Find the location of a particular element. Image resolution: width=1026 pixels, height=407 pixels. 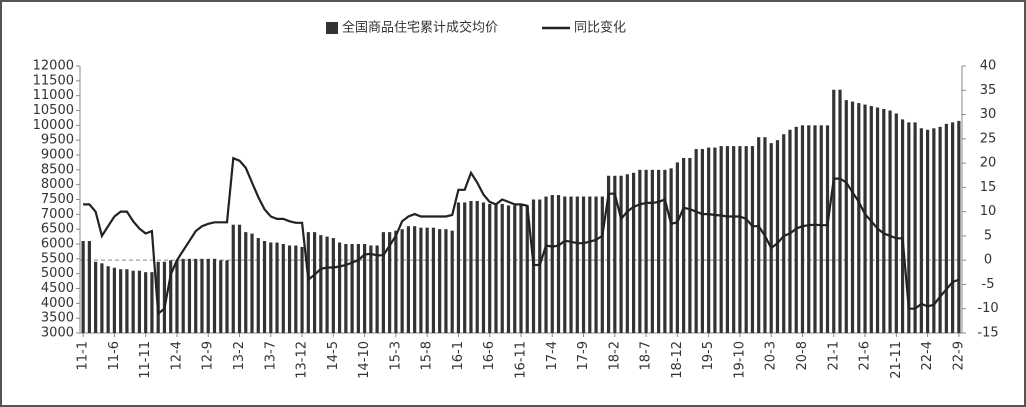

legend-label: 同比变化 is located at coordinates (600, 28).